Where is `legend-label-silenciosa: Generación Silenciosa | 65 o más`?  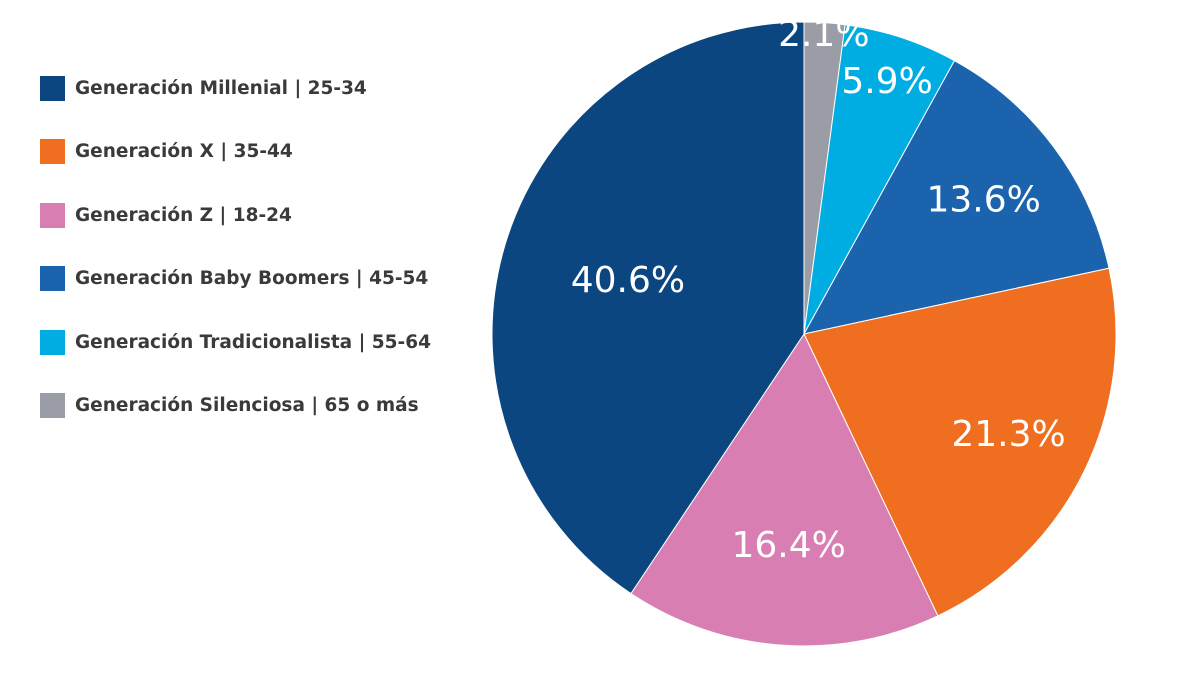
legend-label-silenciosa: Generación Silenciosa | 65 o más is located at coordinates (247, 406).